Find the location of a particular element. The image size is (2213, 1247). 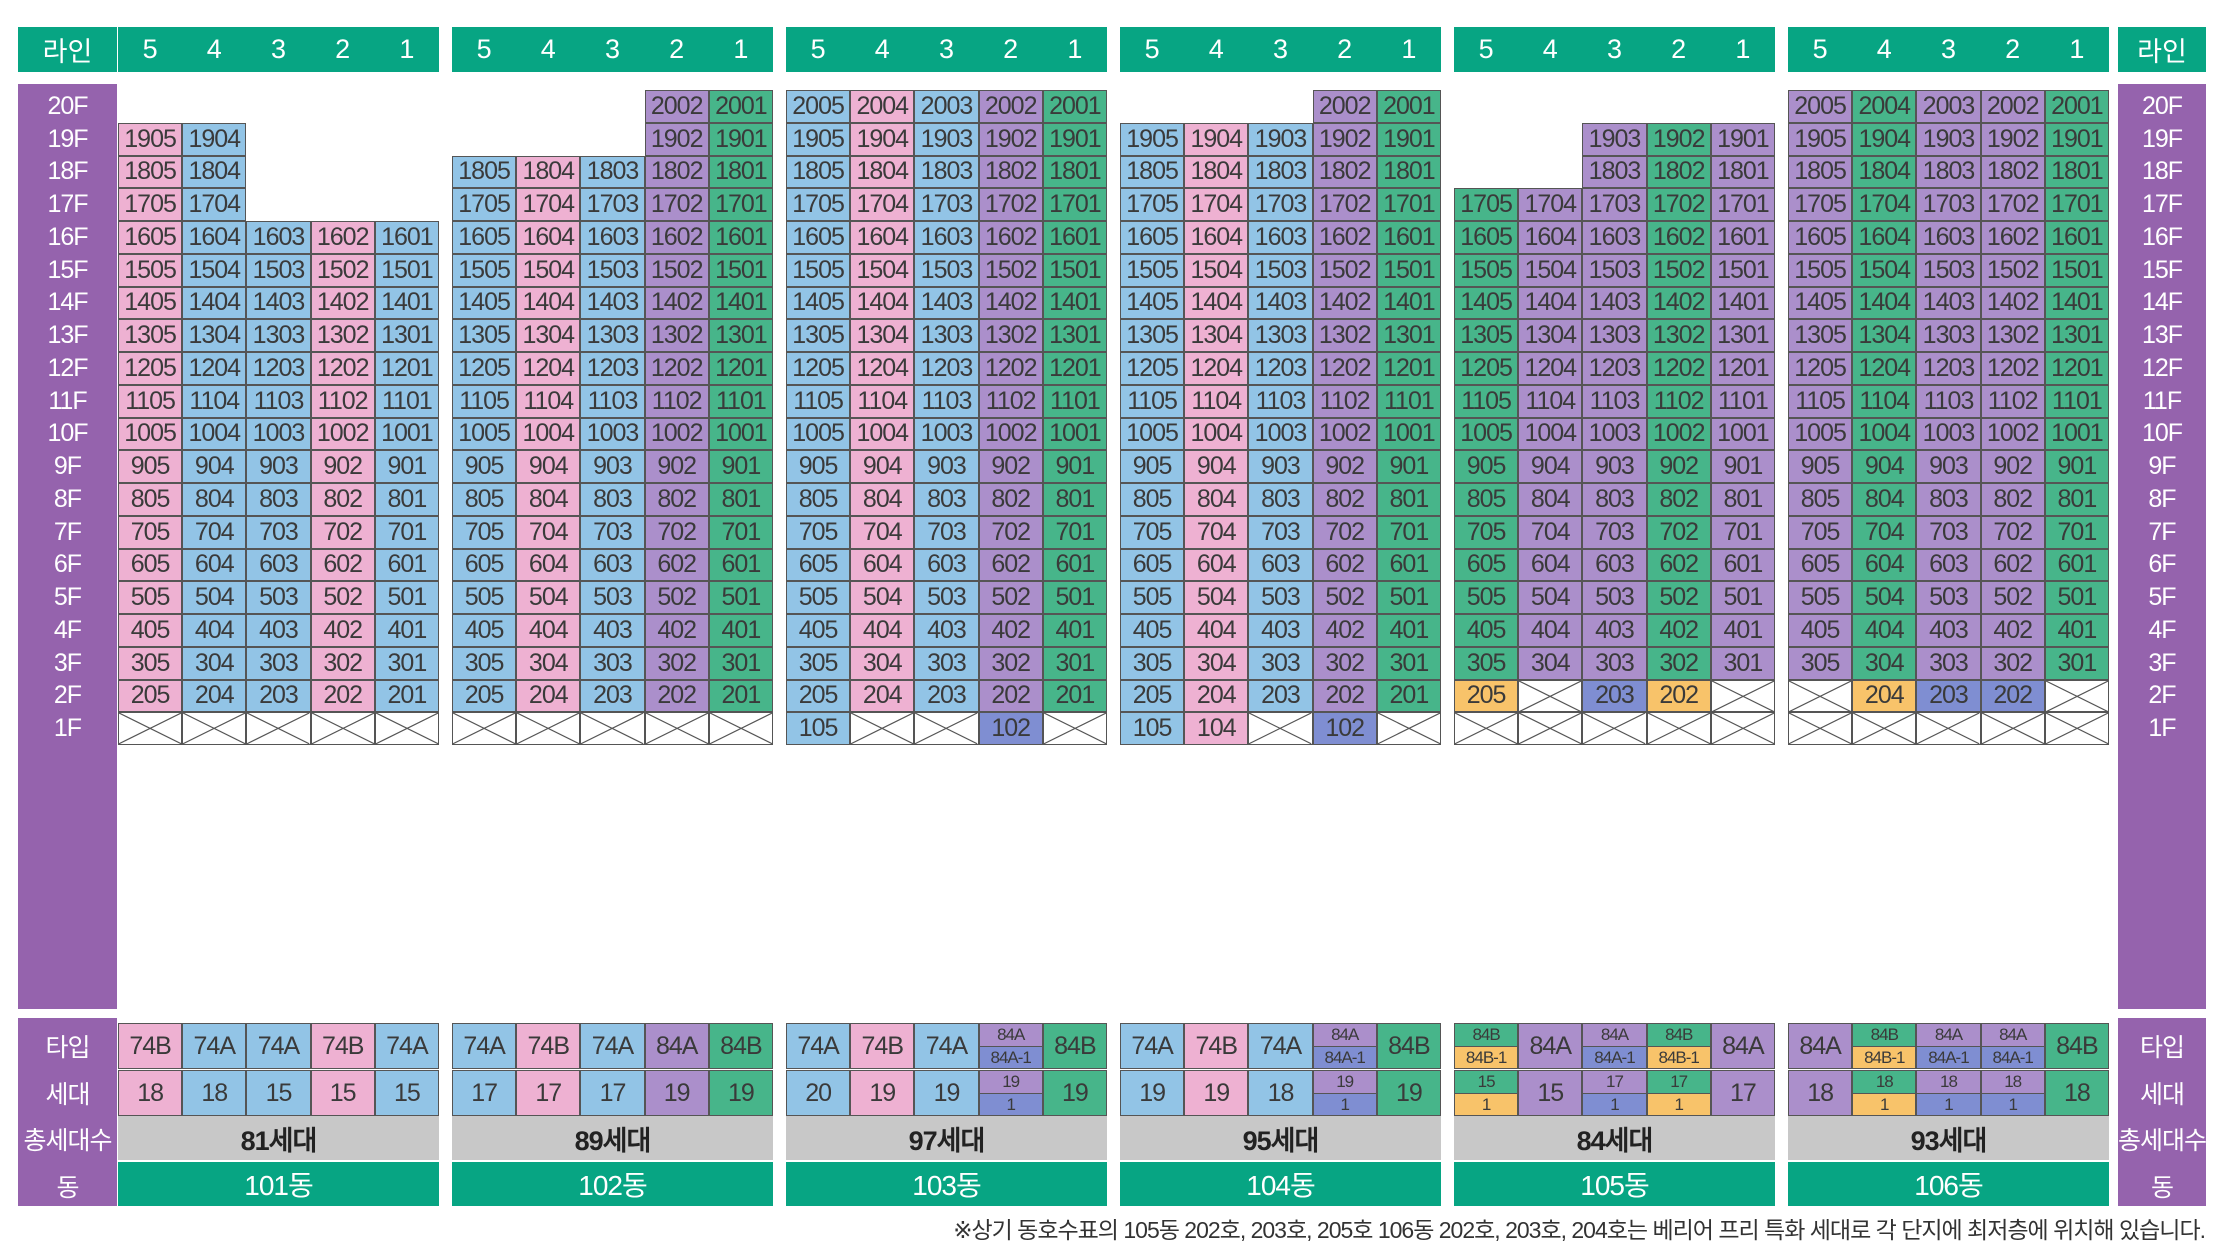

unit-cell: 1703 is located at coordinates (1948, 204).